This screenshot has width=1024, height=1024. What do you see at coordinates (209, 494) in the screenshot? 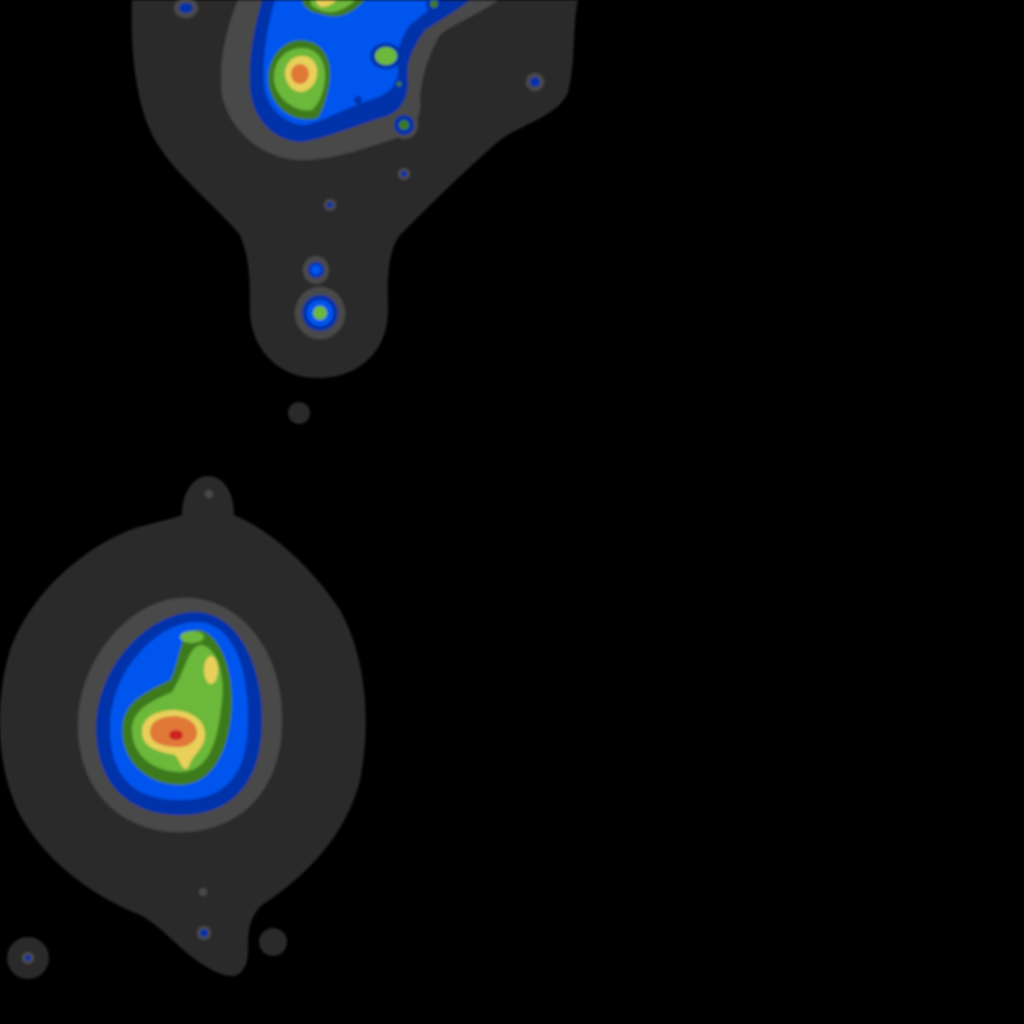
I see `lower-dot-a` at bounding box center [209, 494].